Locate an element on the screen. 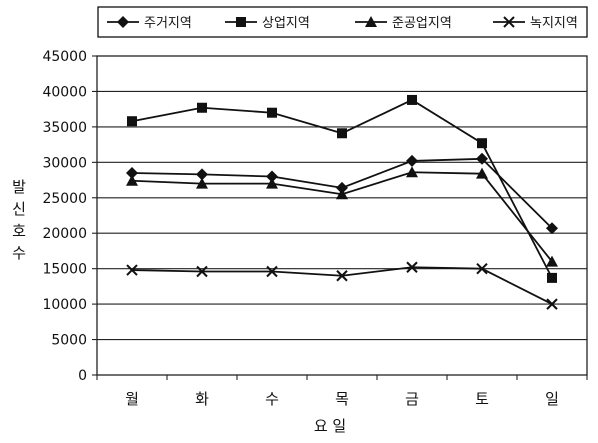  y-tick-label: 20000 is located at coordinates (64, 234).